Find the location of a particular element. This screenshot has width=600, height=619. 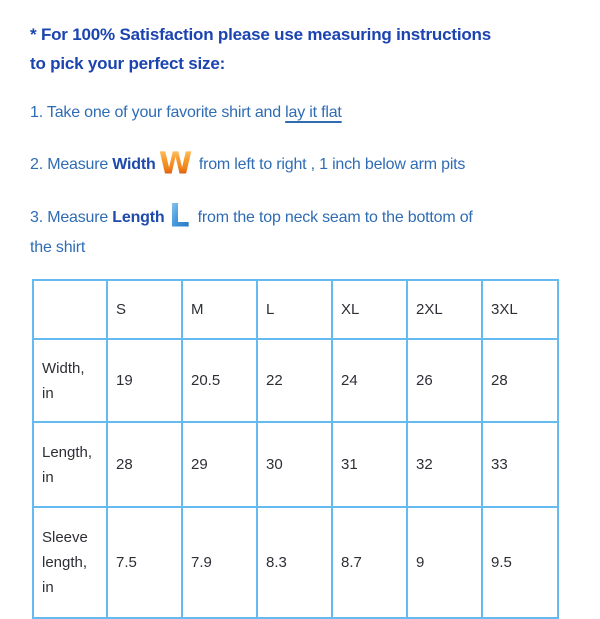

table-row-length: Length, in 28 29 30 31 32 33 is located at coordinates (295, 464).